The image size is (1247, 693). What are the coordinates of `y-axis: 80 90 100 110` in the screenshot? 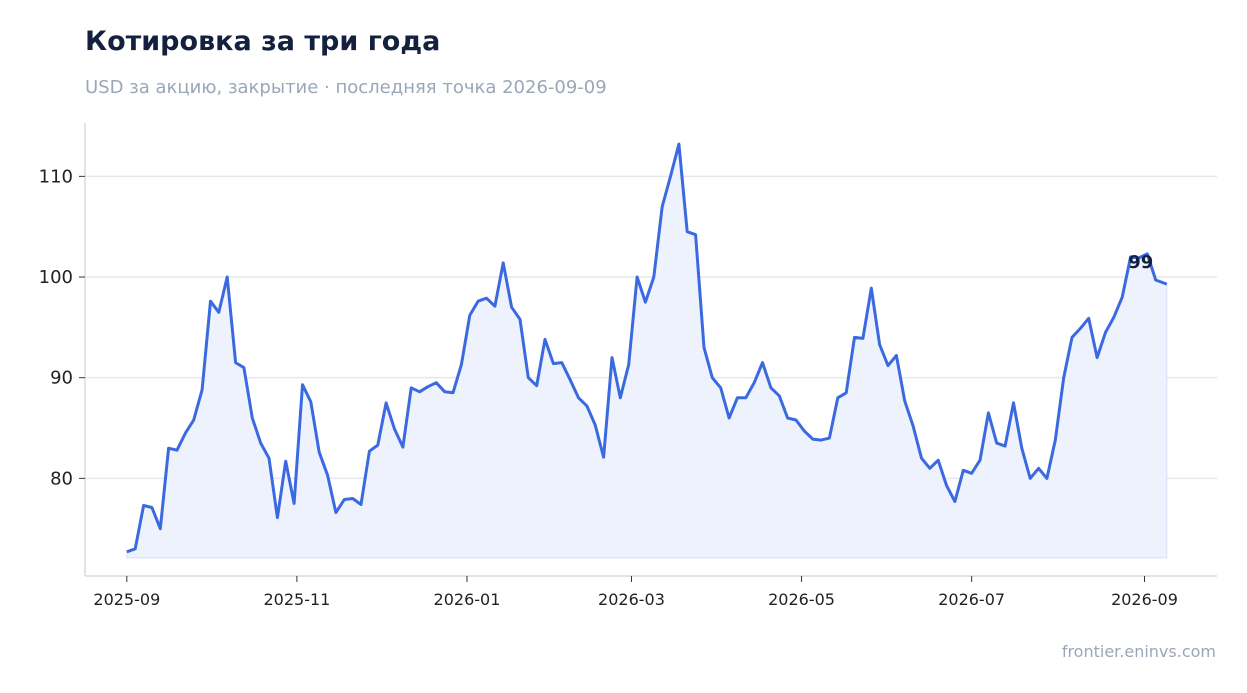 It's located at (62, 327).